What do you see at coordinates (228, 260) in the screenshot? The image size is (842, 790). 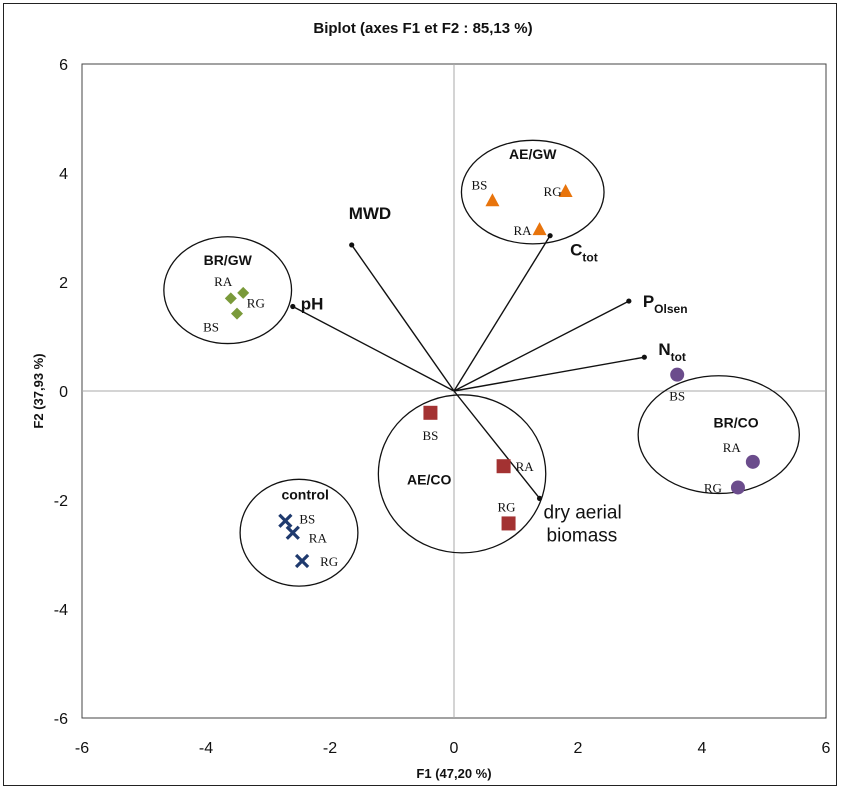 I see `group-label-br-gw: BR/GW` at bounding box center [228, 260].